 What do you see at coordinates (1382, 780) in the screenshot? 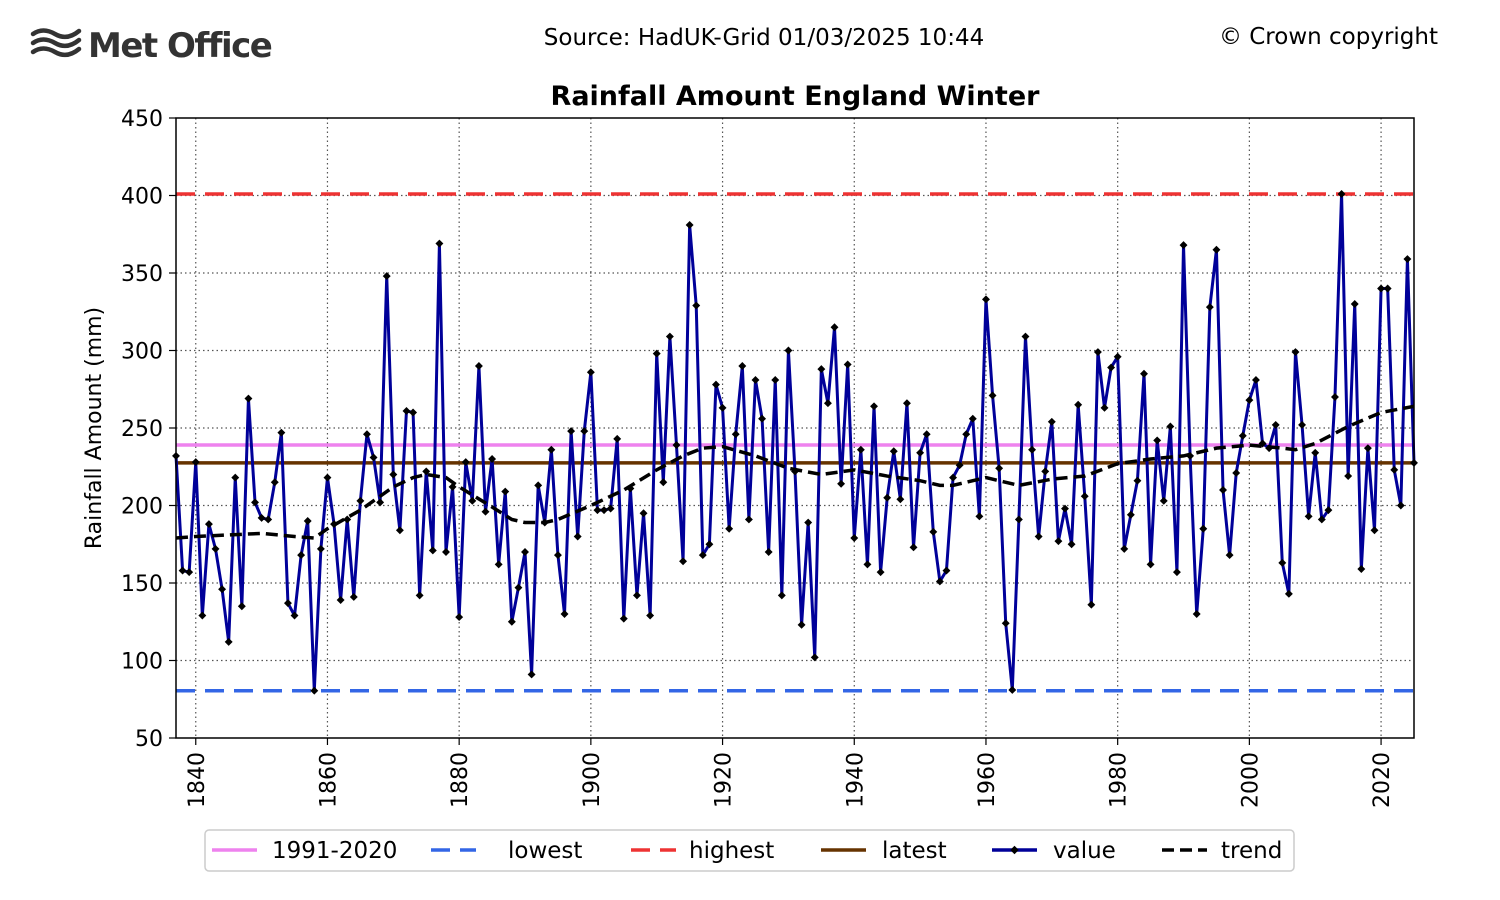
I see `x-tick-label: 2020` at bounding box center [1382, 780].